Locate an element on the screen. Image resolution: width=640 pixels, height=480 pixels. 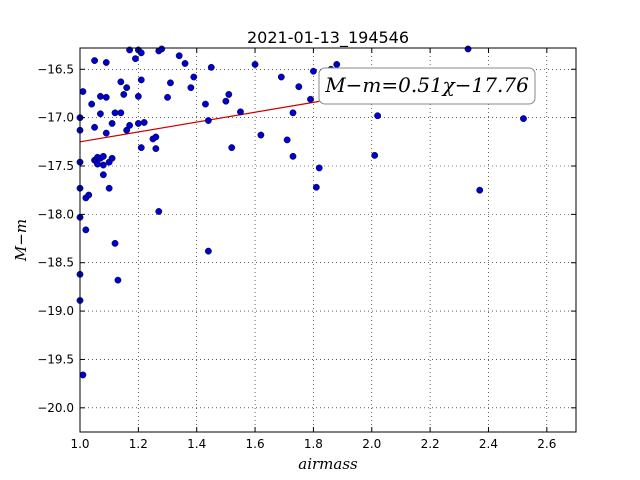
x-tick-label: 2.4 is located at coordinates (488, 444).